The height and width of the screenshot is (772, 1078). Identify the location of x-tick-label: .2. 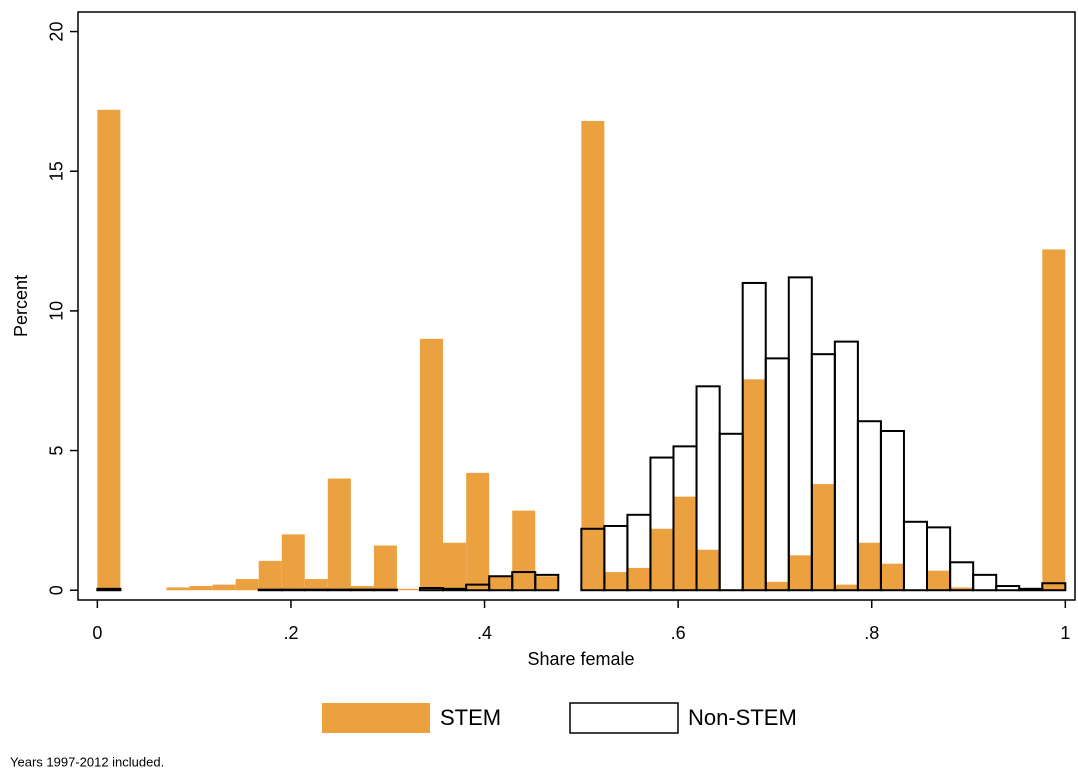
(290, 633).